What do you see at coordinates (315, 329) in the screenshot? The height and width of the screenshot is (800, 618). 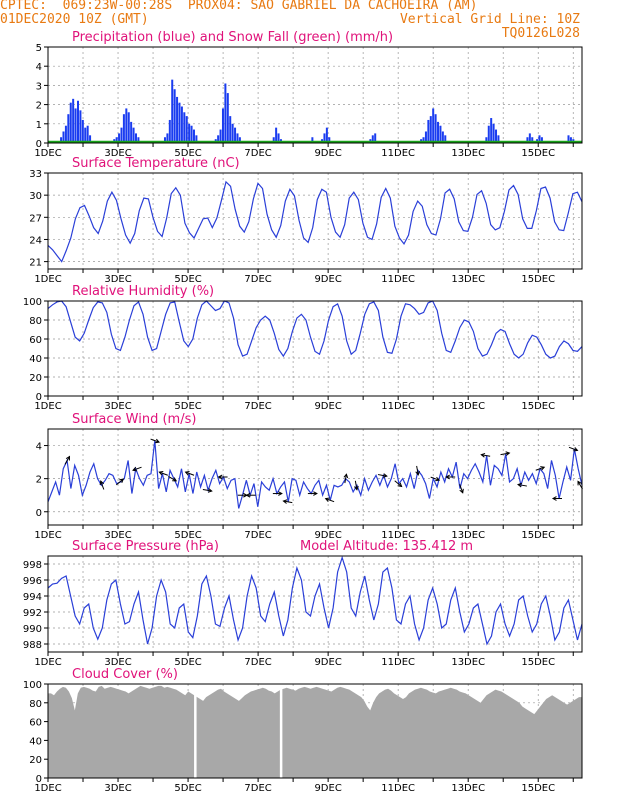 I see `rh-line` at bounding box center [315, 329].